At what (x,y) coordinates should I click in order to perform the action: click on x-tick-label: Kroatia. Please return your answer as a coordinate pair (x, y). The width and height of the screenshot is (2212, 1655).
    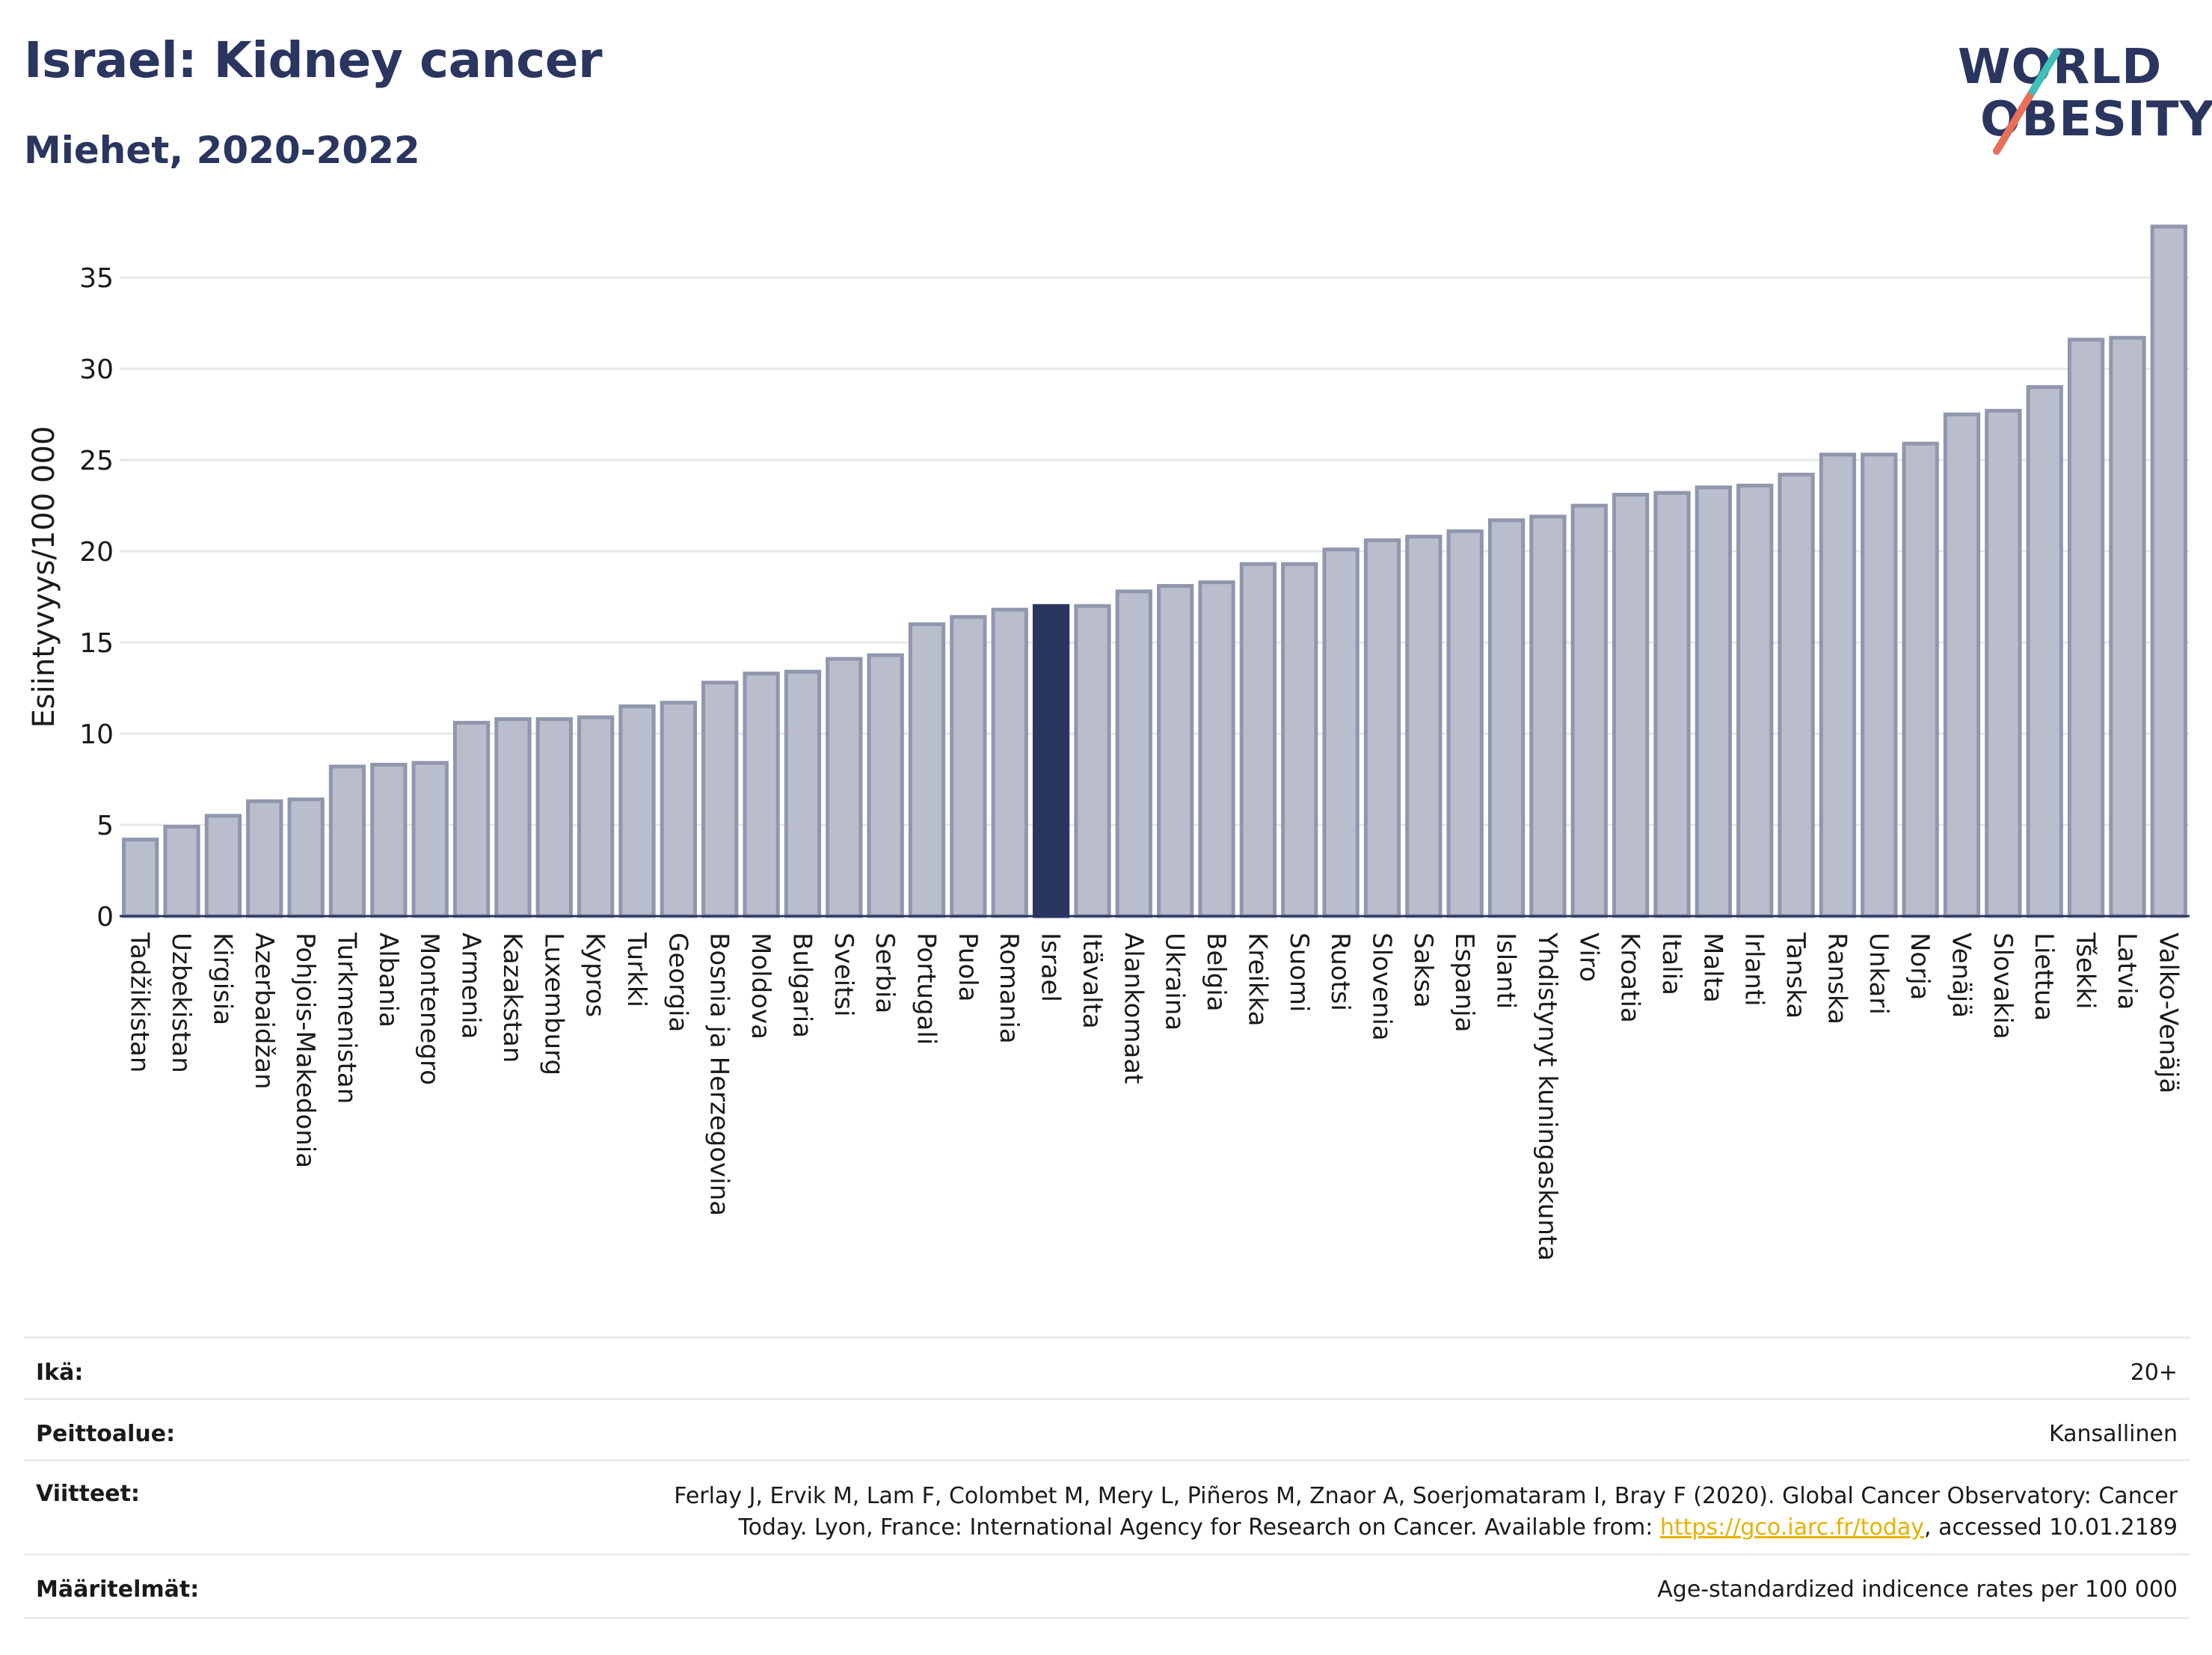
    Looking at the image, I should click on (1630, 978).